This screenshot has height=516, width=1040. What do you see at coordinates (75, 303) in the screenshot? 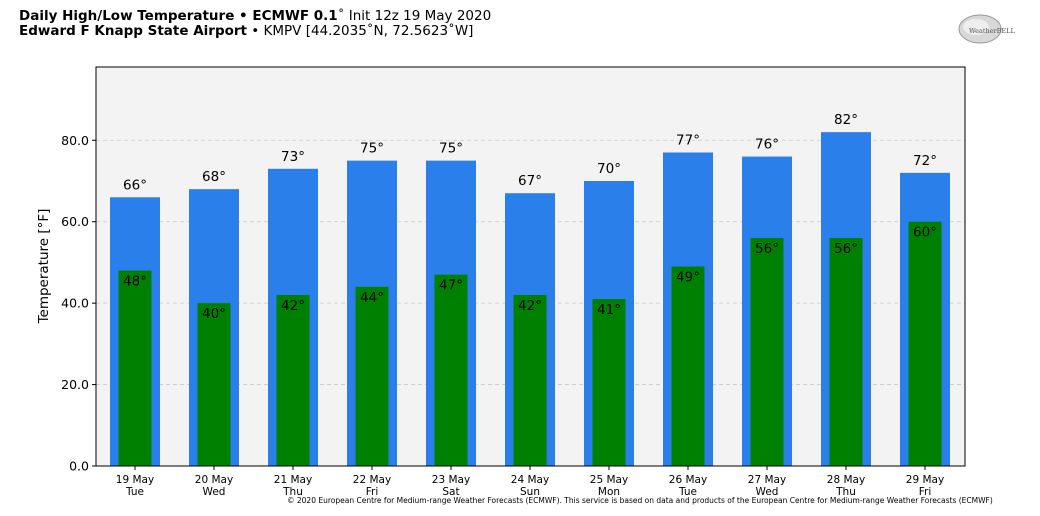
I see `y-tick-label: 40.0` at bounding box center [75, 303].